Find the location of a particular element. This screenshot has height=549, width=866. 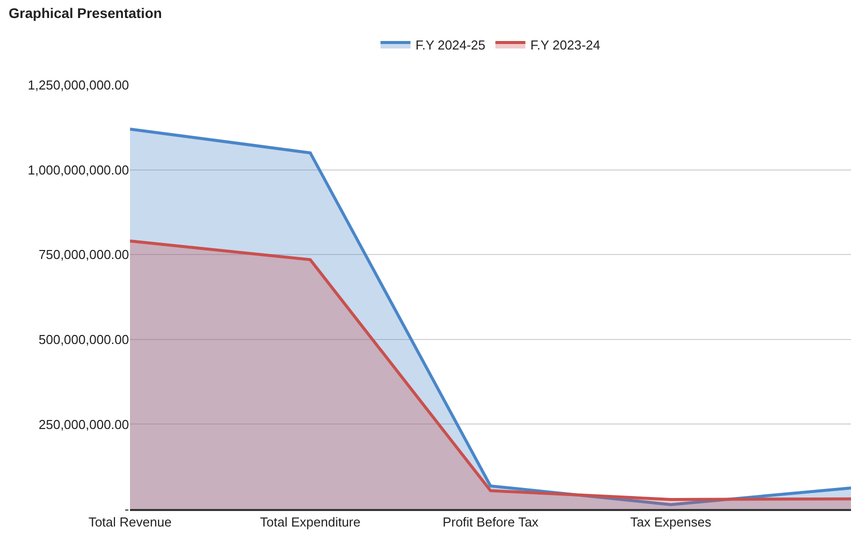

y-tick-label: 1,000,000,000.00 is located at coordinates (78, 170).